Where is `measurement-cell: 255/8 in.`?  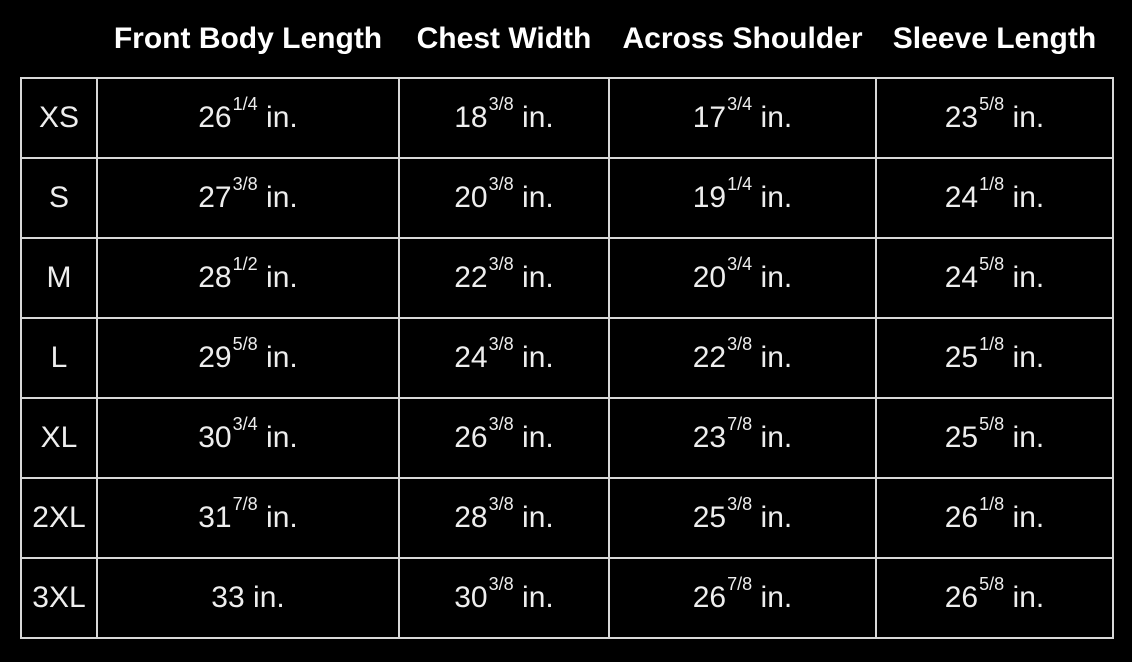
measurement-cell: 255/8 in. is located at coordinates (994, 438).